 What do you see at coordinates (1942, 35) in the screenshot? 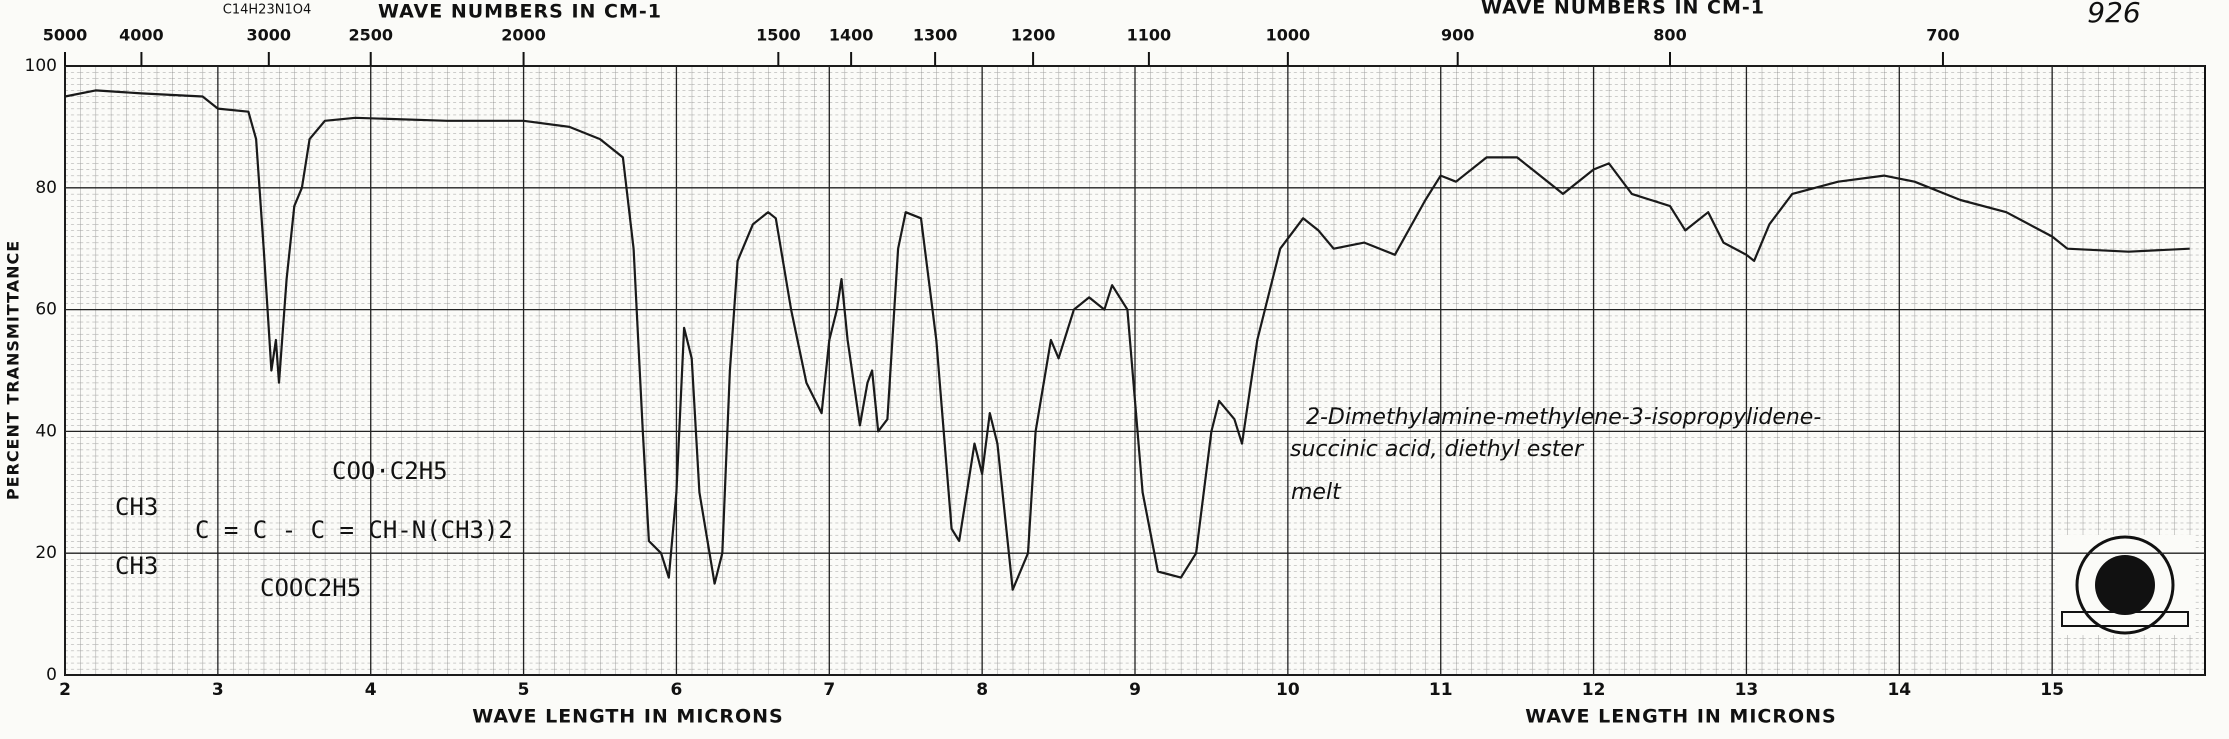
I see `x2-tick-label: 700` at bounding box center [1942, 35].